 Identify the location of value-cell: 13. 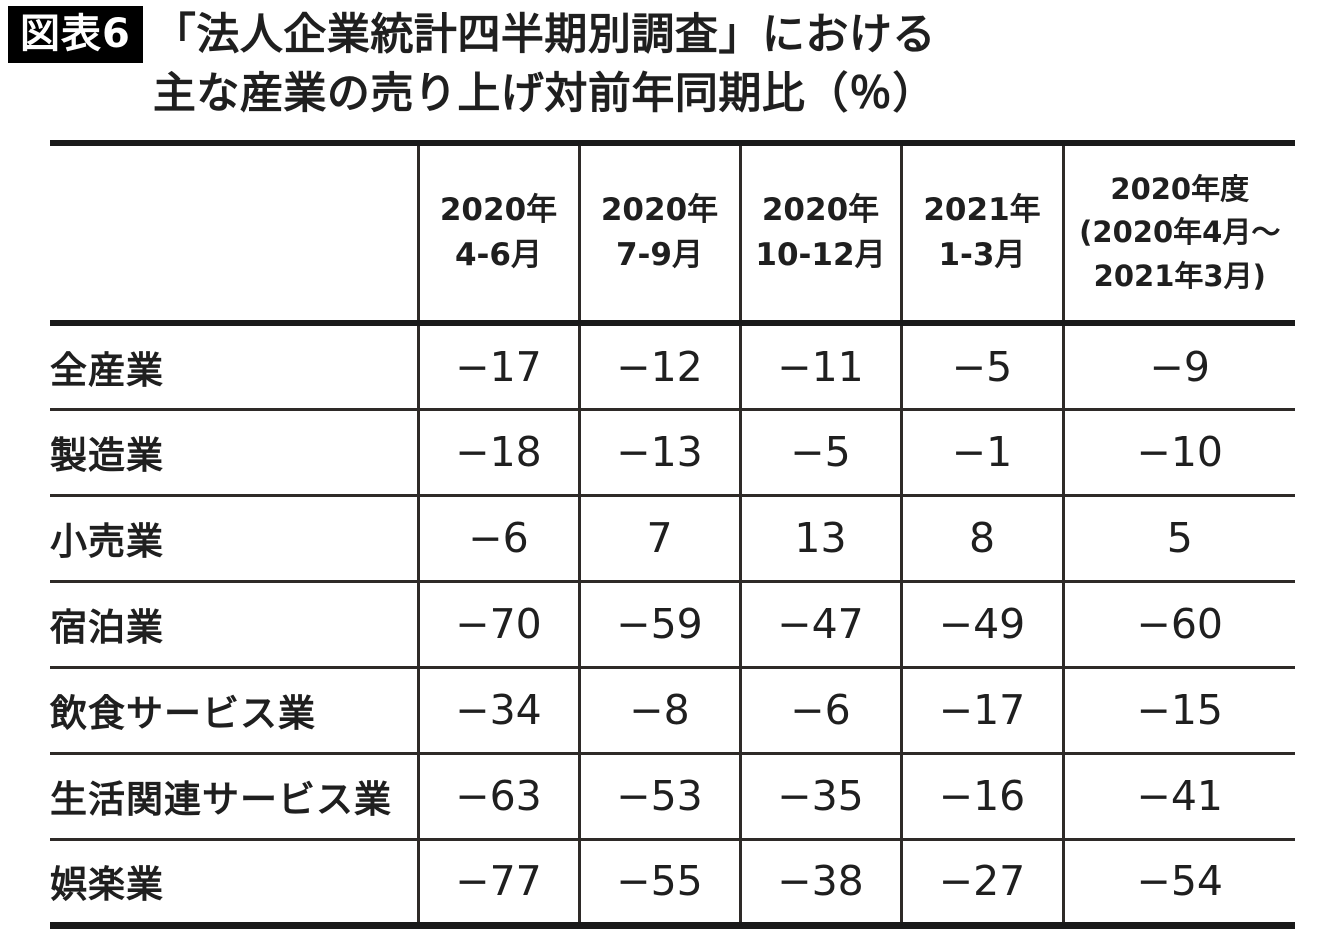
(819, 538).